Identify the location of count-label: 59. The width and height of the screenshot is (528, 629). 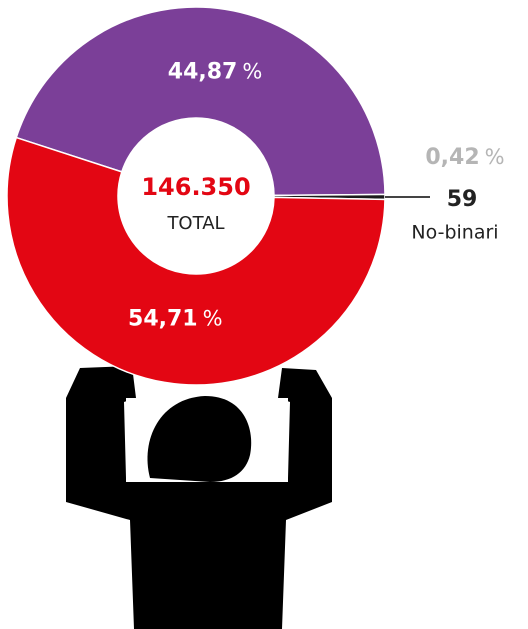
(462, 199).